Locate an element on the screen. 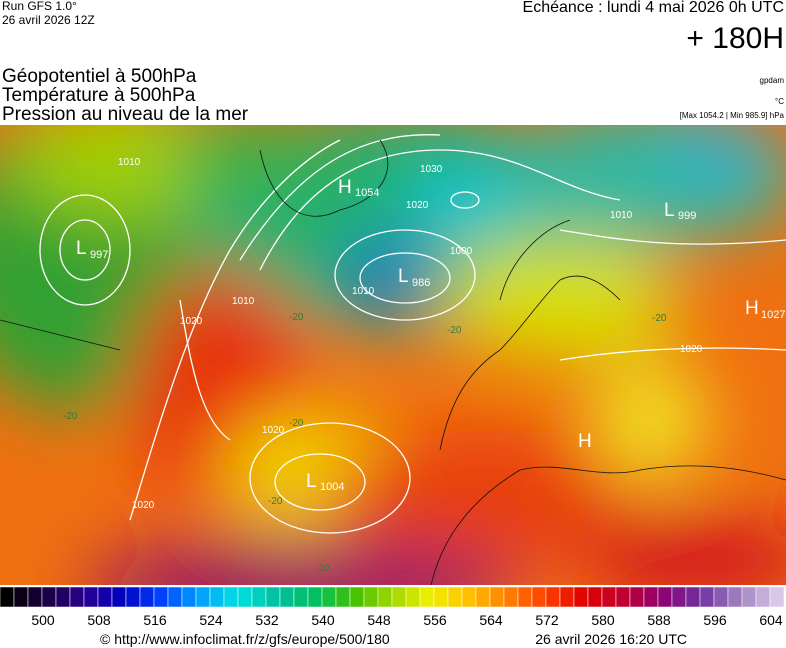  colorbar-label: 580 is located at coordinates (603, 620).